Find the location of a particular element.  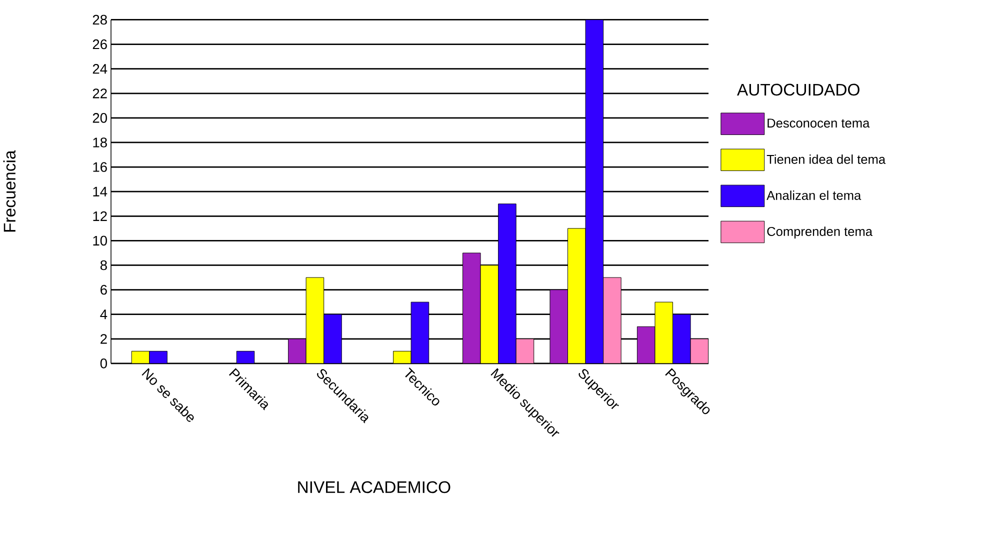

y-tick-label: 4 is located at coordinates (104, 315).